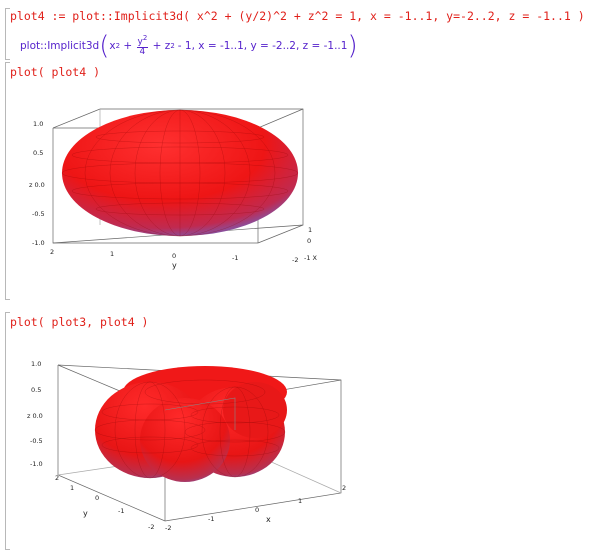  Describe the element at coordinates (268, 519) in the screenshot. I see `x-axis-label: x` at that location.